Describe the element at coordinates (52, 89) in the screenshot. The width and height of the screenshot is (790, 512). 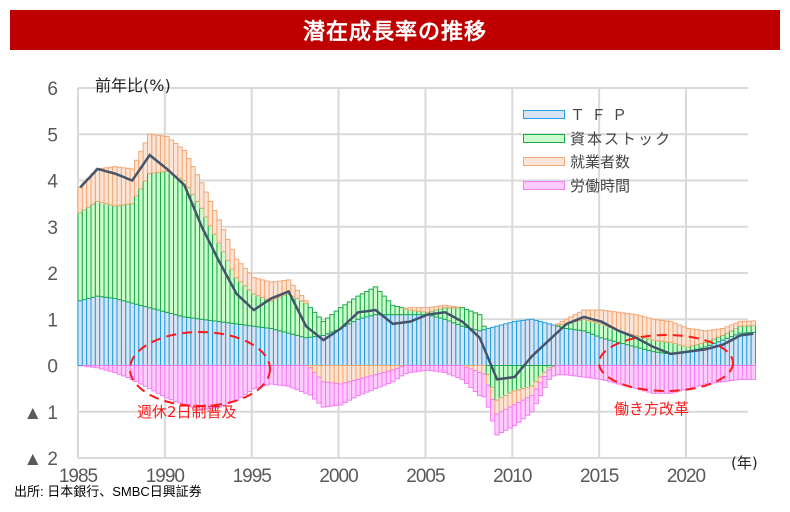
I see `y-tick-label: 6` at that location.